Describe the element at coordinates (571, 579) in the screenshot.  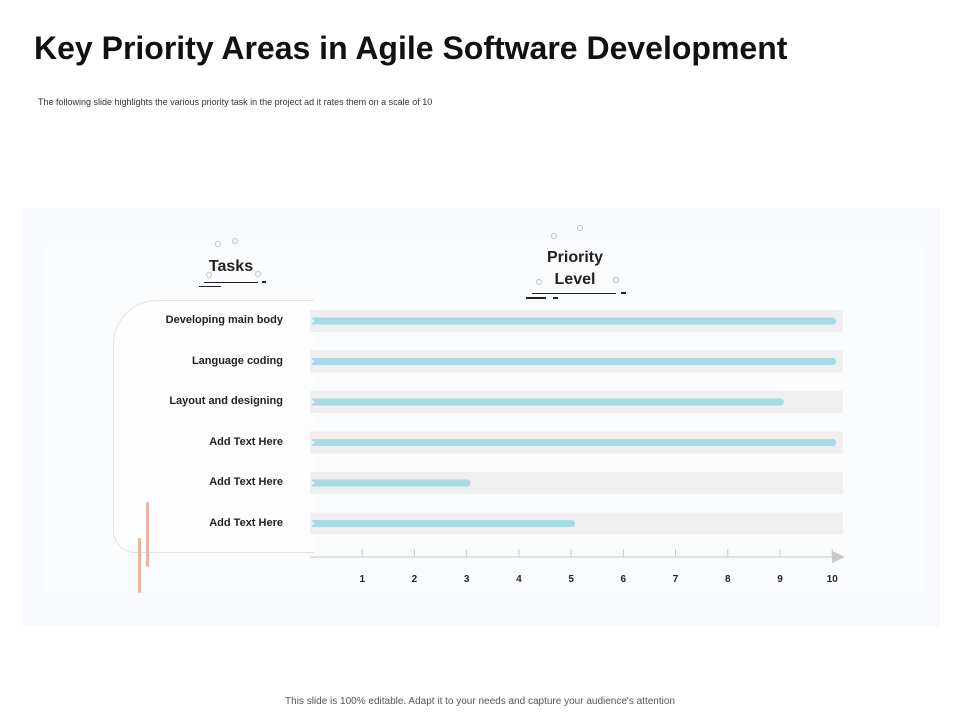
I see `x-tick-label: 5` at that location.